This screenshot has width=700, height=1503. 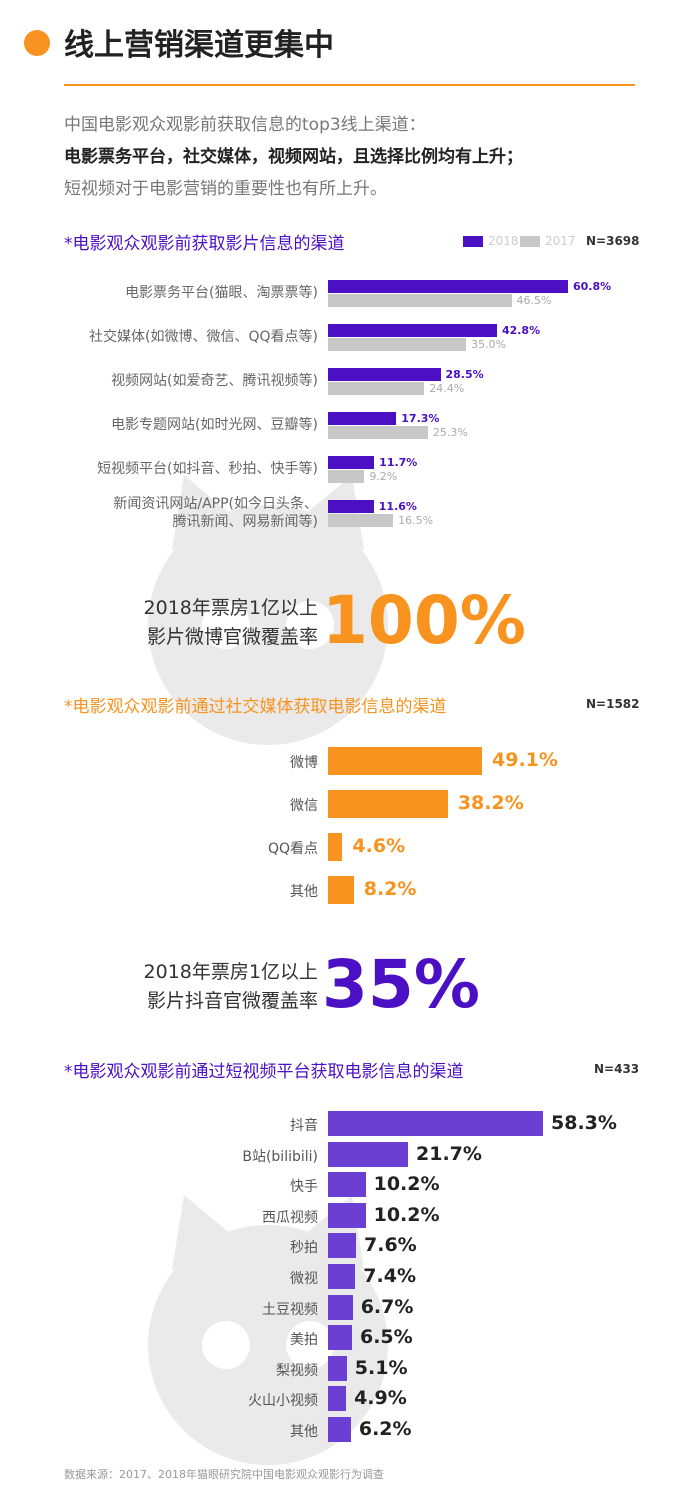 What do you see at coordinates (290, 1217) in the screenshot?
I see `chart3-category-label: 西瓜视频` at bounding box center [290, 1217].